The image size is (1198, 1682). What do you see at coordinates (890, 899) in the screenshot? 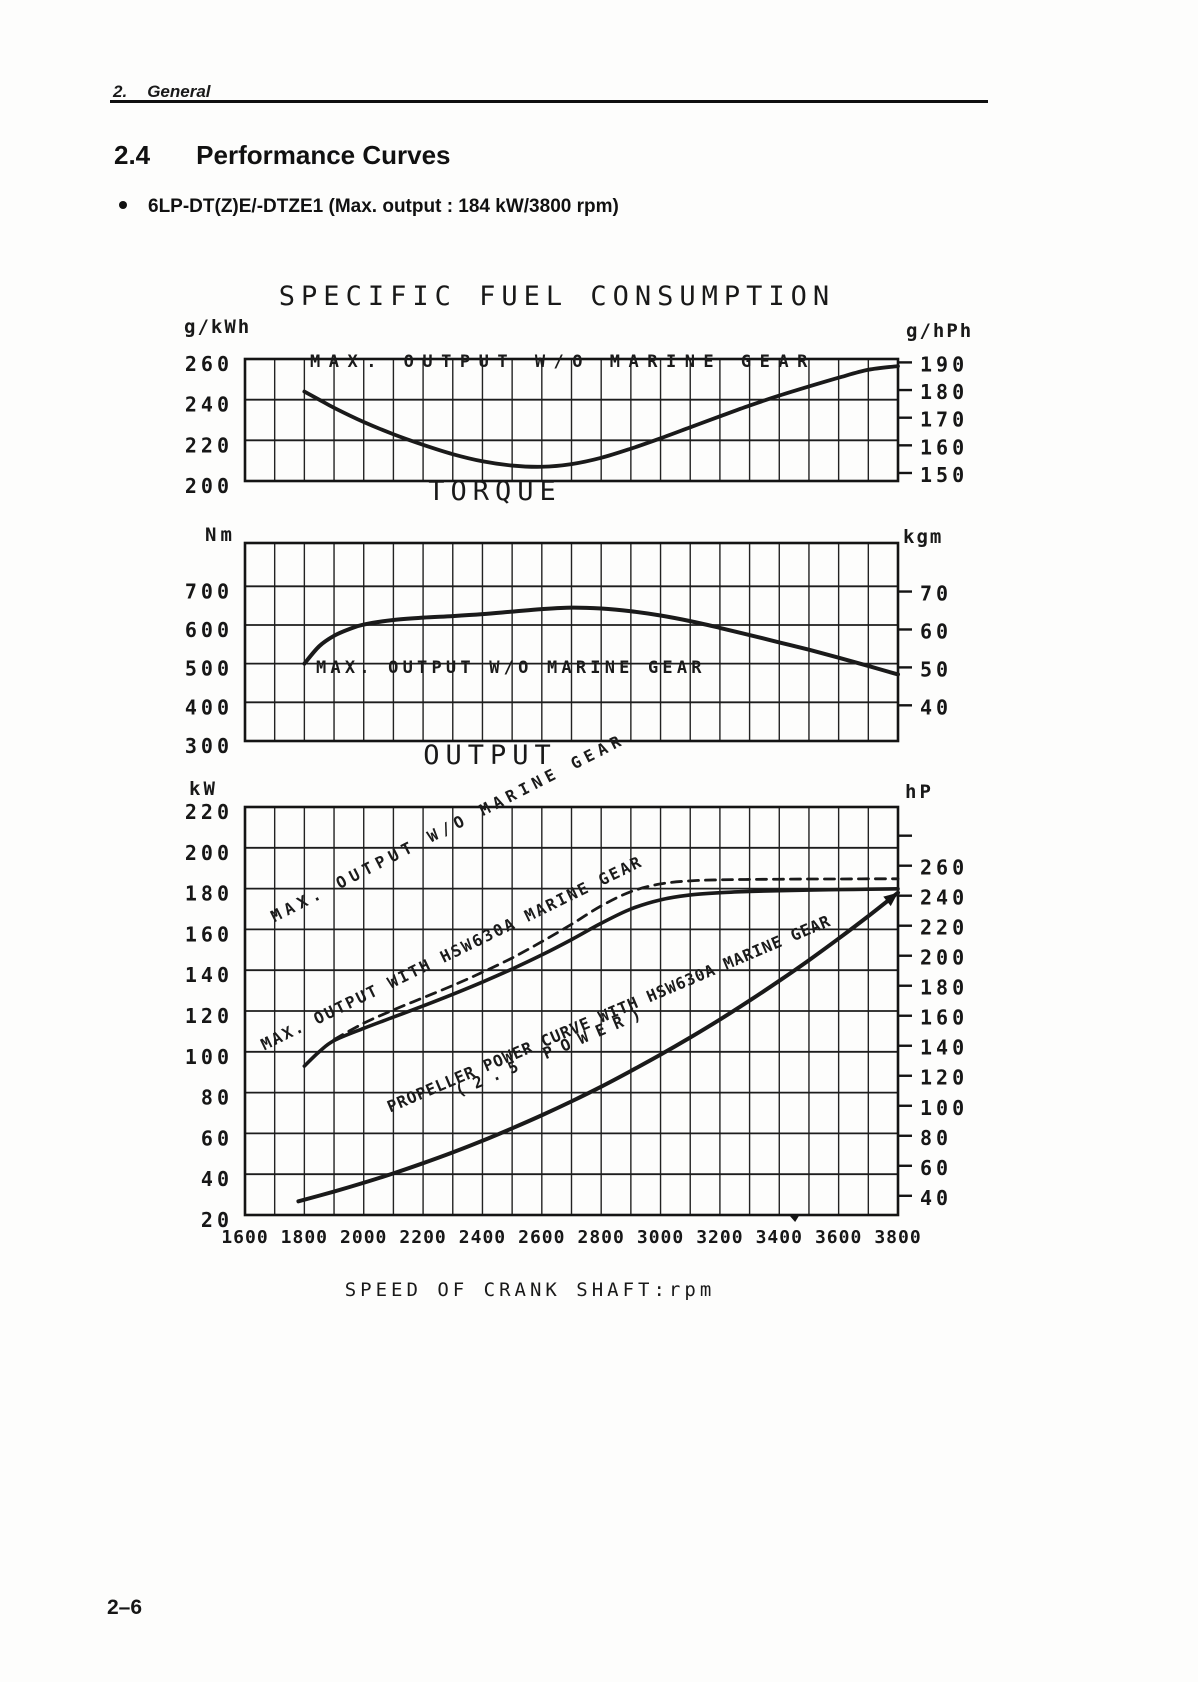
I see `curve-arrowhead` at bounding box center [890, 899].